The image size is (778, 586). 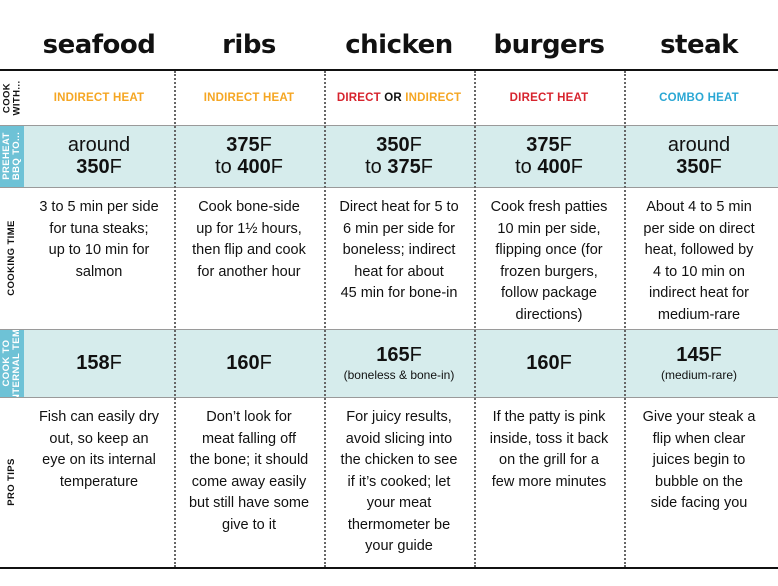 I want to click on preheat-burgers: 375F to 400F, so click(x=549, y=156).